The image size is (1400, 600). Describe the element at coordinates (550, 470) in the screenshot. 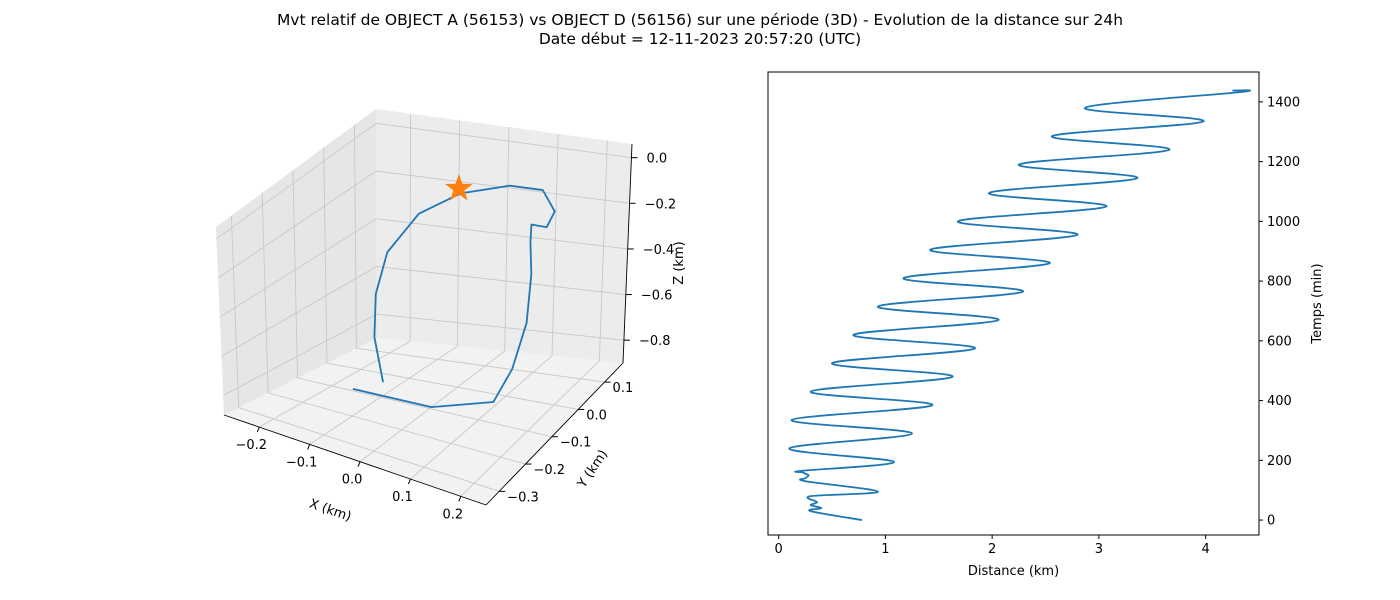

I see `y-tick-label: −0.2` at that location.